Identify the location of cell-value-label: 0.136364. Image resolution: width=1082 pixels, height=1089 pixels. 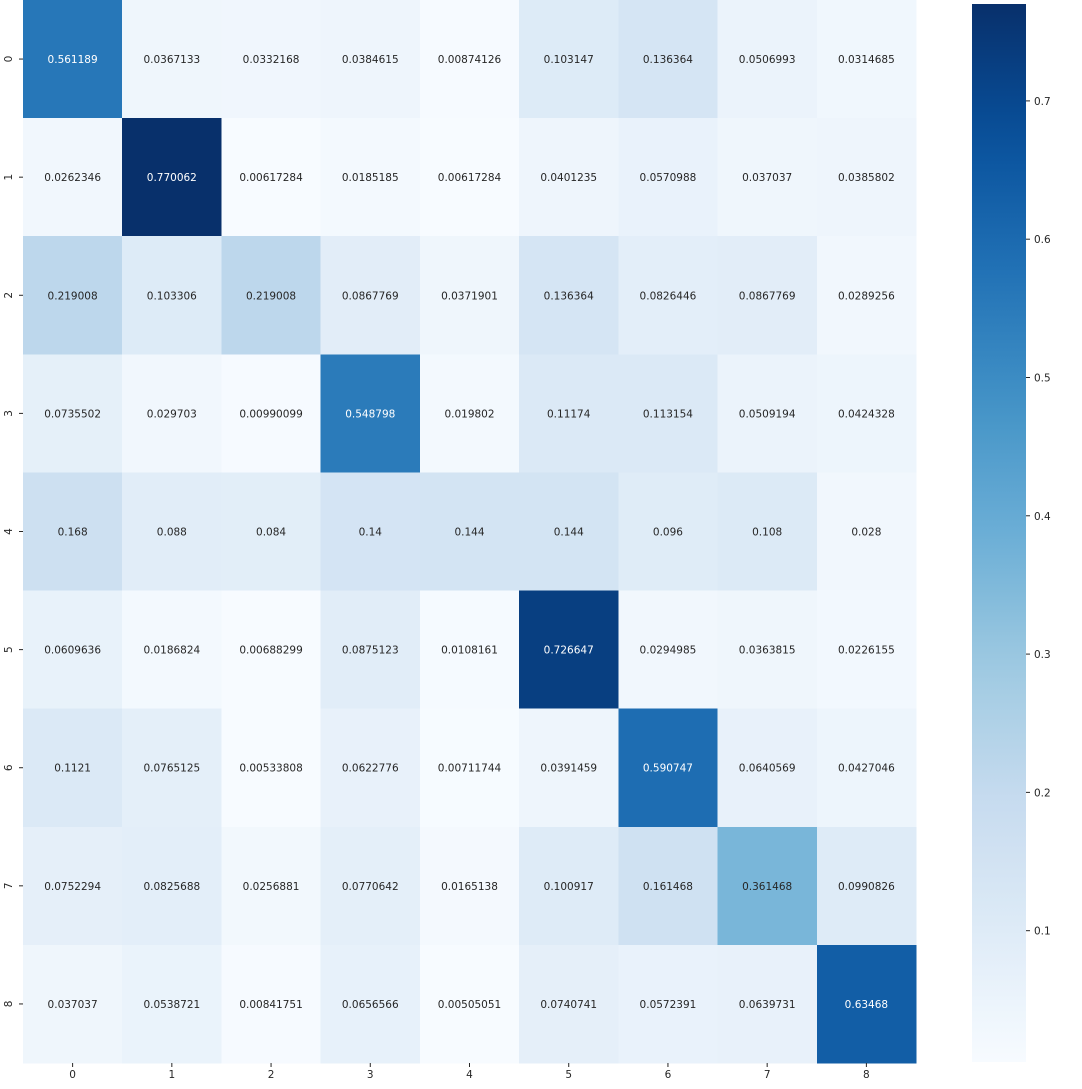
(569, 296).